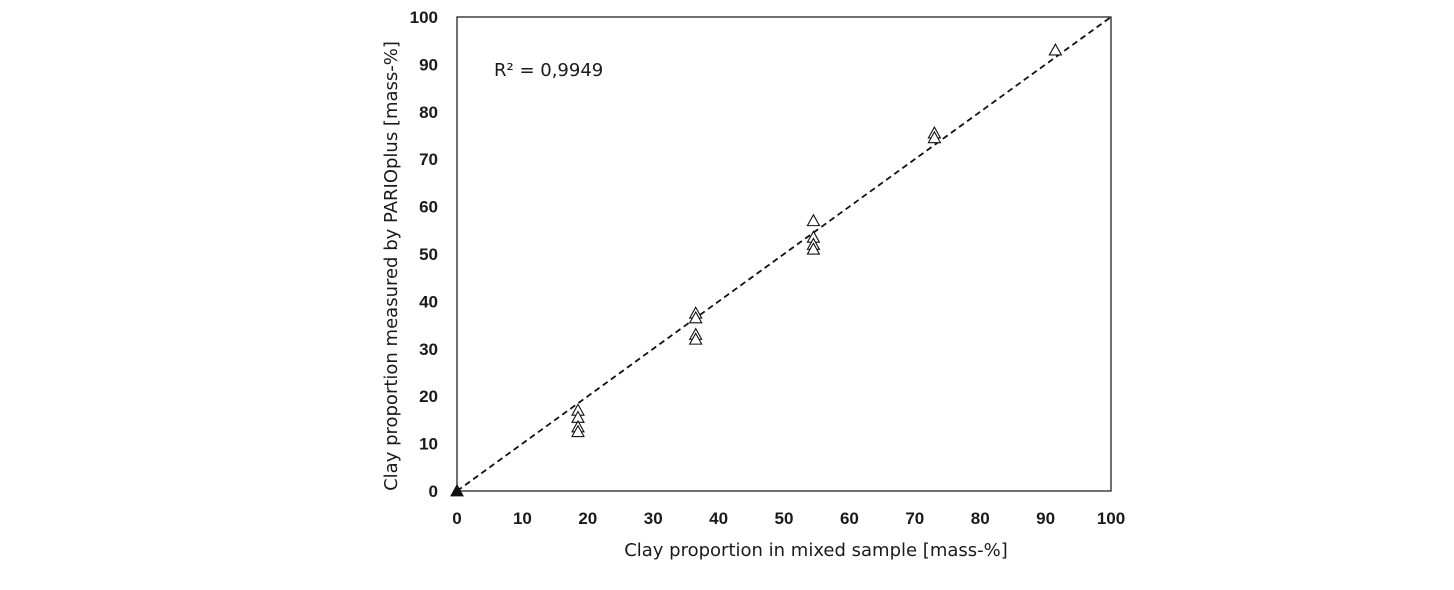 The height and width of the screenshot is (590, 1454). I want to click on x-axis-ticks: 0 10 20 30 40 50 60 70 80 90 100, so click(788, 518).